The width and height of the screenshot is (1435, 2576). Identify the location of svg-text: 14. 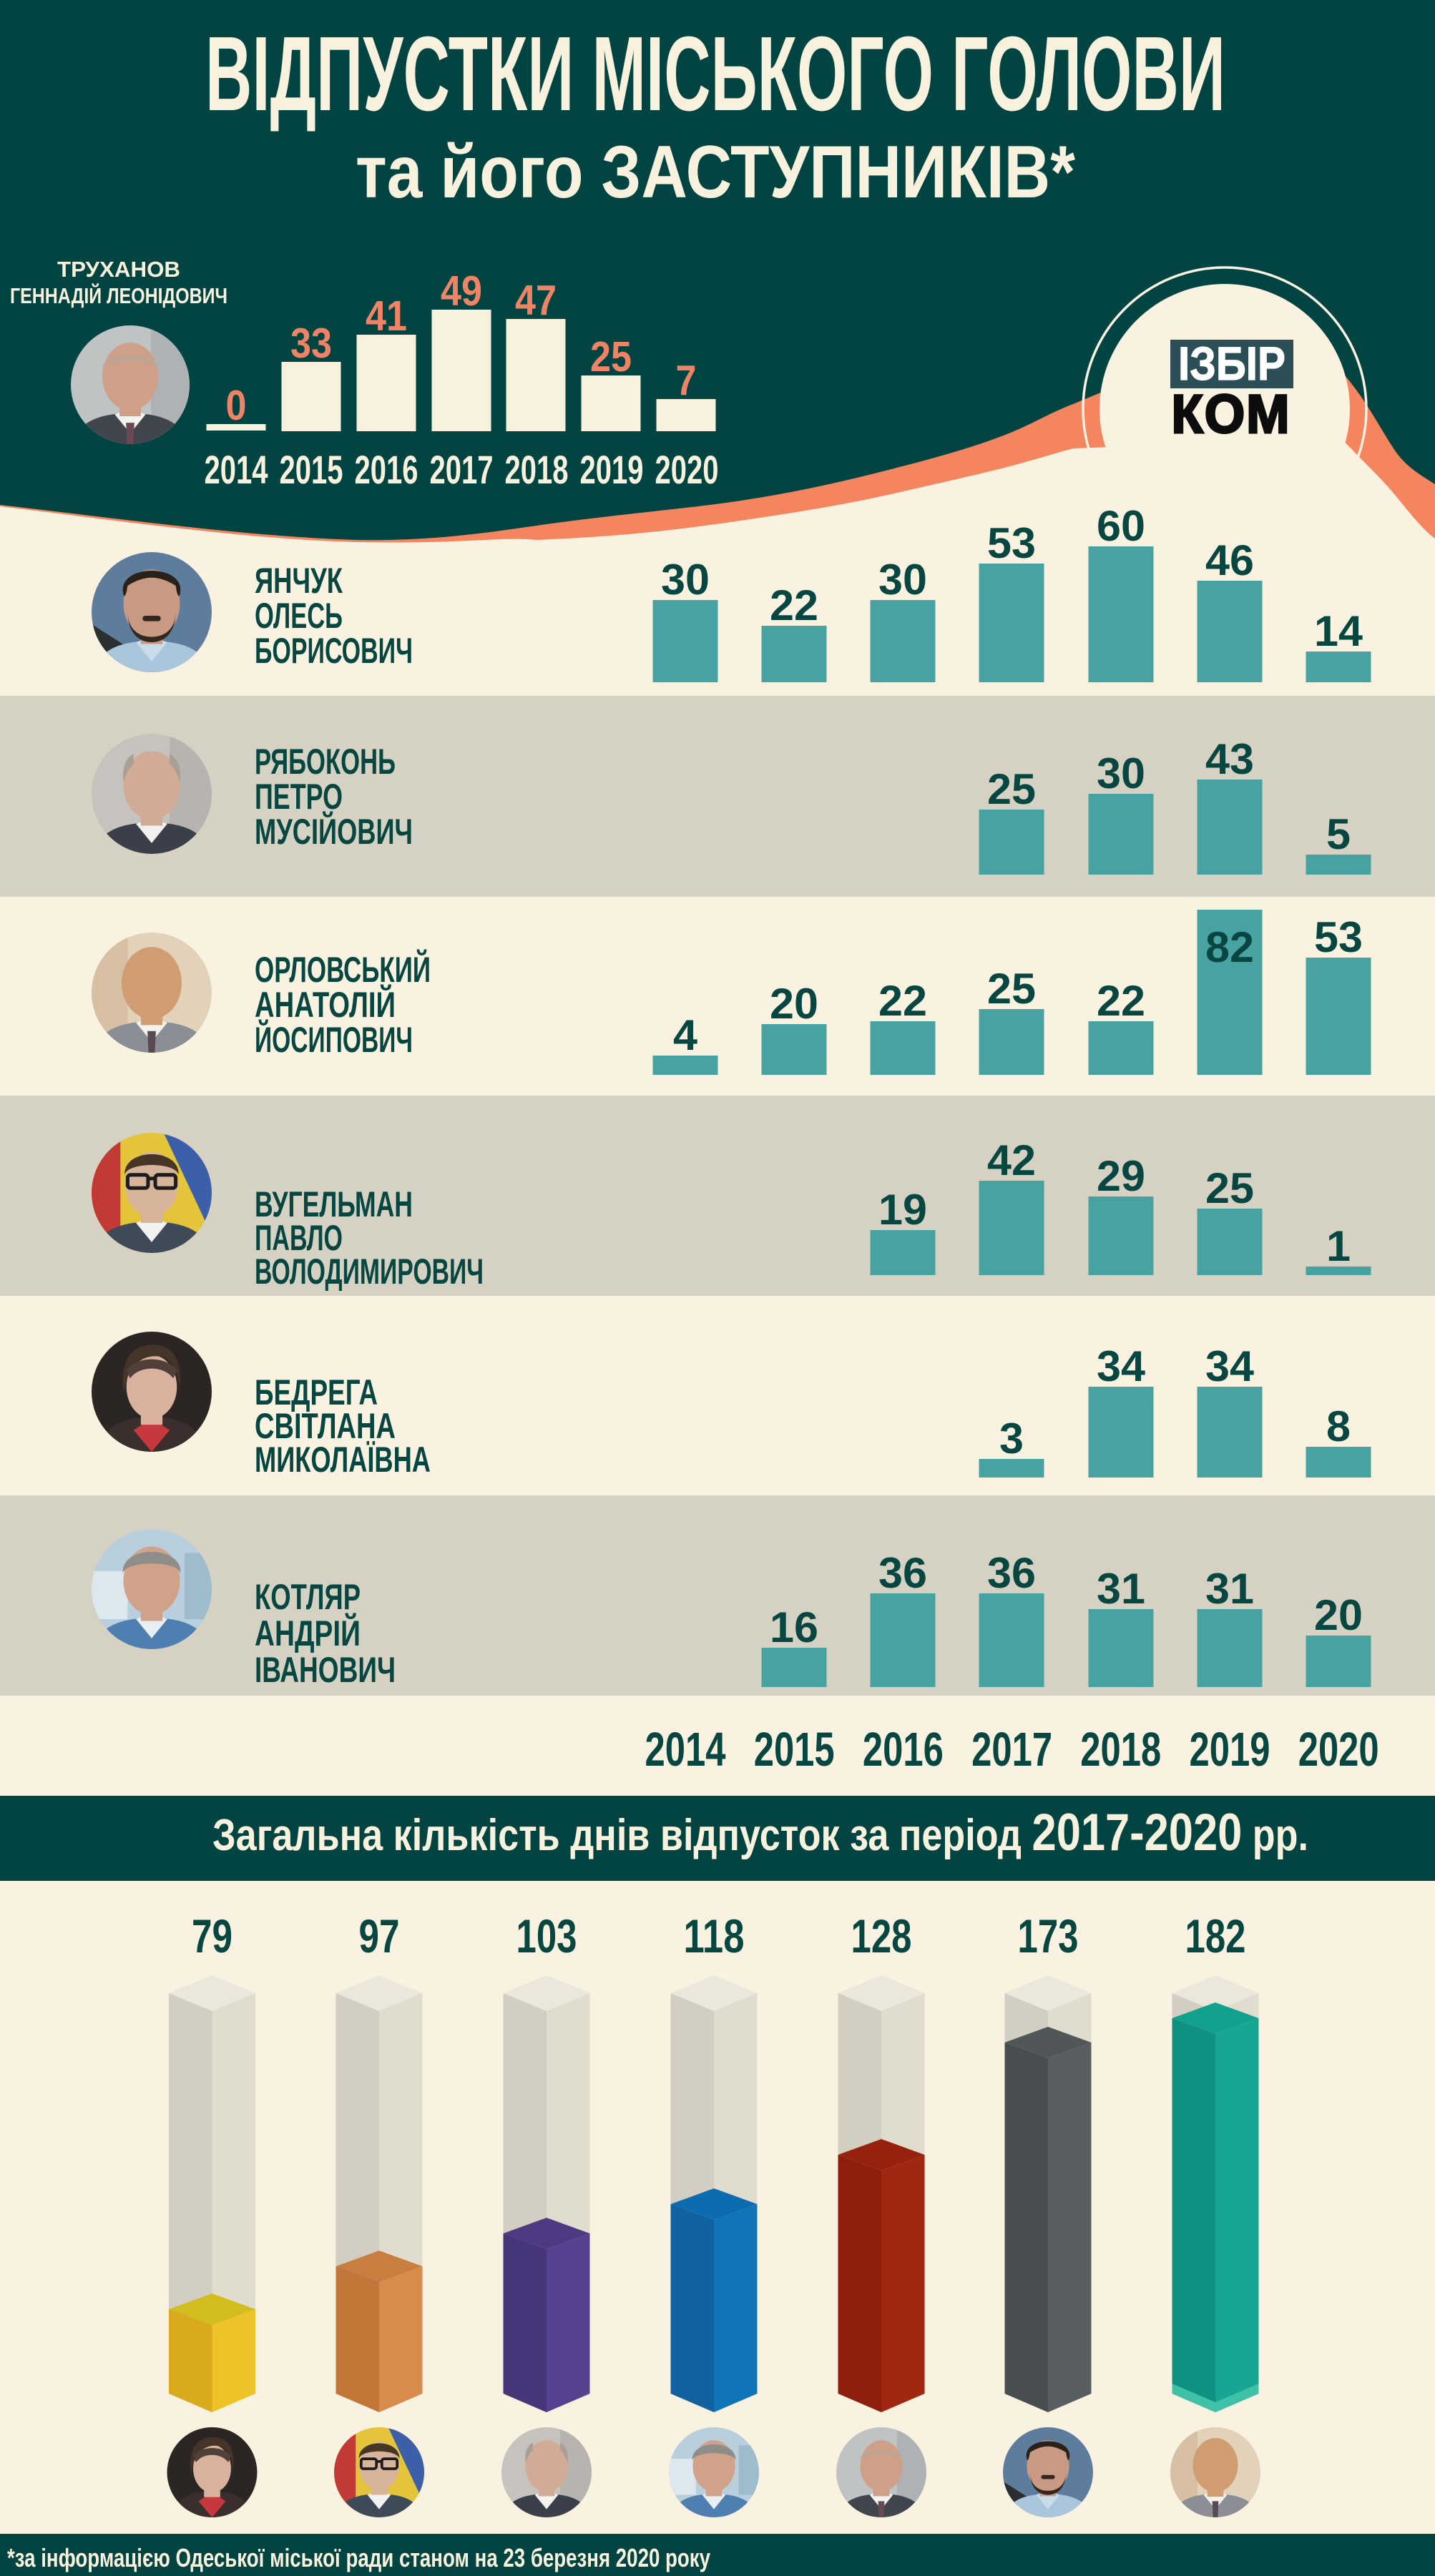
(1338, 631).